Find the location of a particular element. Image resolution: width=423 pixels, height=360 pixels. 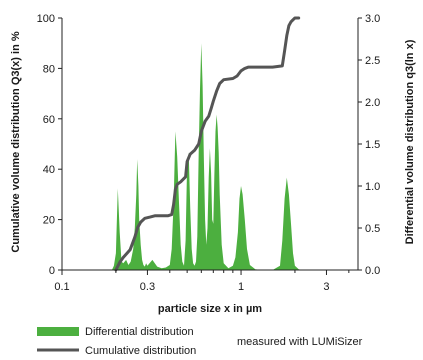

annotation-measured-with: measured with LUMiSizer is located at coordinates (300, 342).